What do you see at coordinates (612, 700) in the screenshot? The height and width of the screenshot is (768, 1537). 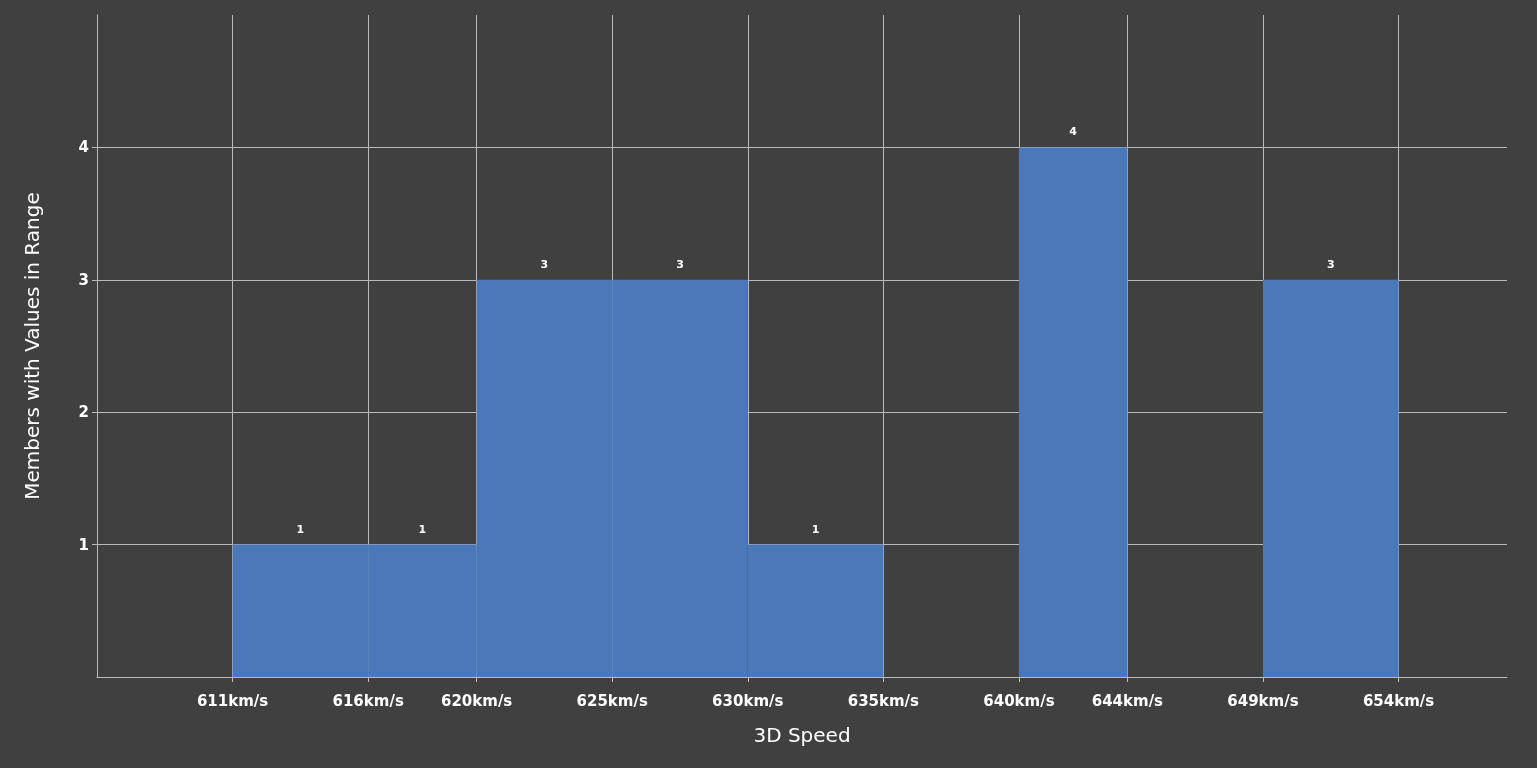 I see `x-tick-label: 625km/s` at bounding box center [612, 700].